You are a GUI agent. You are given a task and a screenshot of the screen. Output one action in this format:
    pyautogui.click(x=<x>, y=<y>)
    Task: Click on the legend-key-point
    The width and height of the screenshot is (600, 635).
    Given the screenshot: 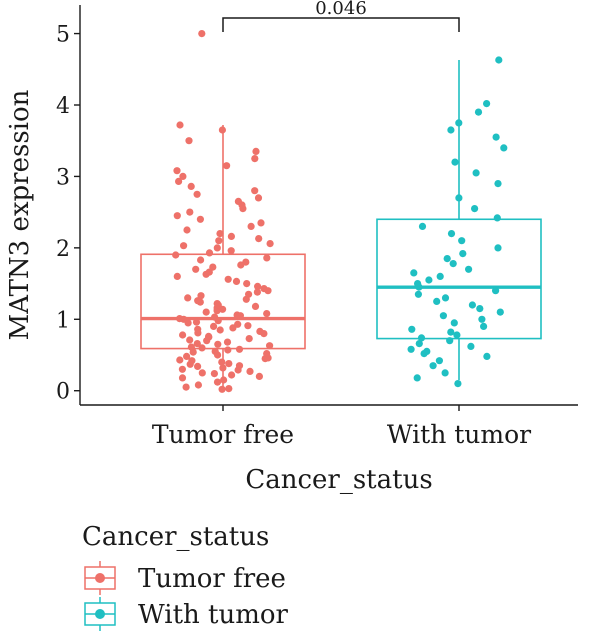 What is the action you would take?
    pyautogui.click(x=100, y=614)
    